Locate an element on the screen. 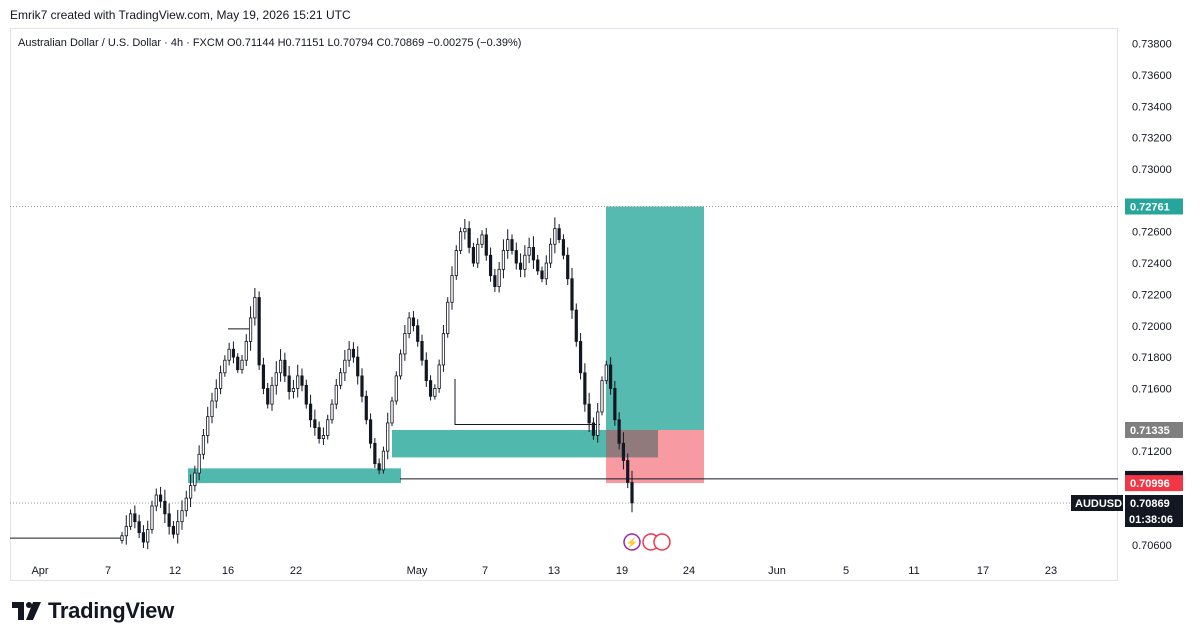 The image size is (1200, 643). y-tick-label: 0.71800 is located at coordinates (1152, 358).